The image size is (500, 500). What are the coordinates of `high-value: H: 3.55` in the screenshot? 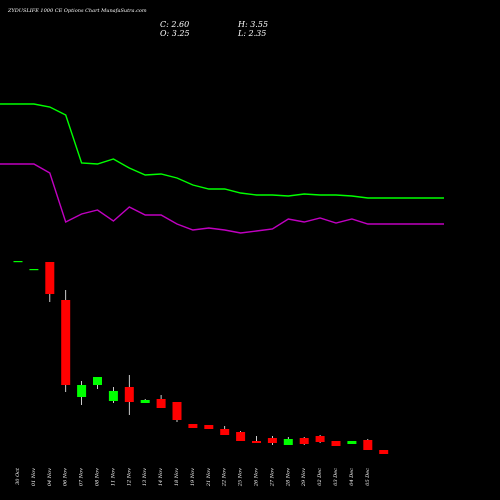 It's located at (252, 24).